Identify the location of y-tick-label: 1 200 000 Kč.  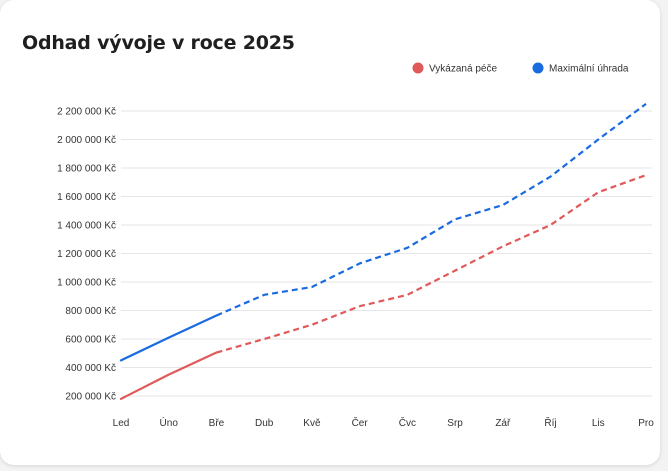
(86, 254).